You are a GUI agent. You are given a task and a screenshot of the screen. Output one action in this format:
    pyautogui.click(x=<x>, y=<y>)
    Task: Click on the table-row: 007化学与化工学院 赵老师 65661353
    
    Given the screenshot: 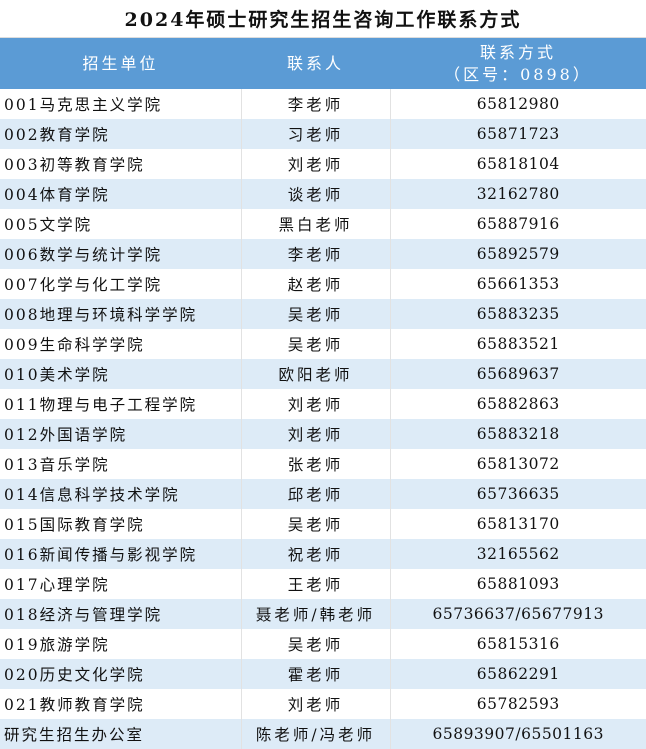 What is the action you would take?
    pyautogui.click(x=323, y=284)
    